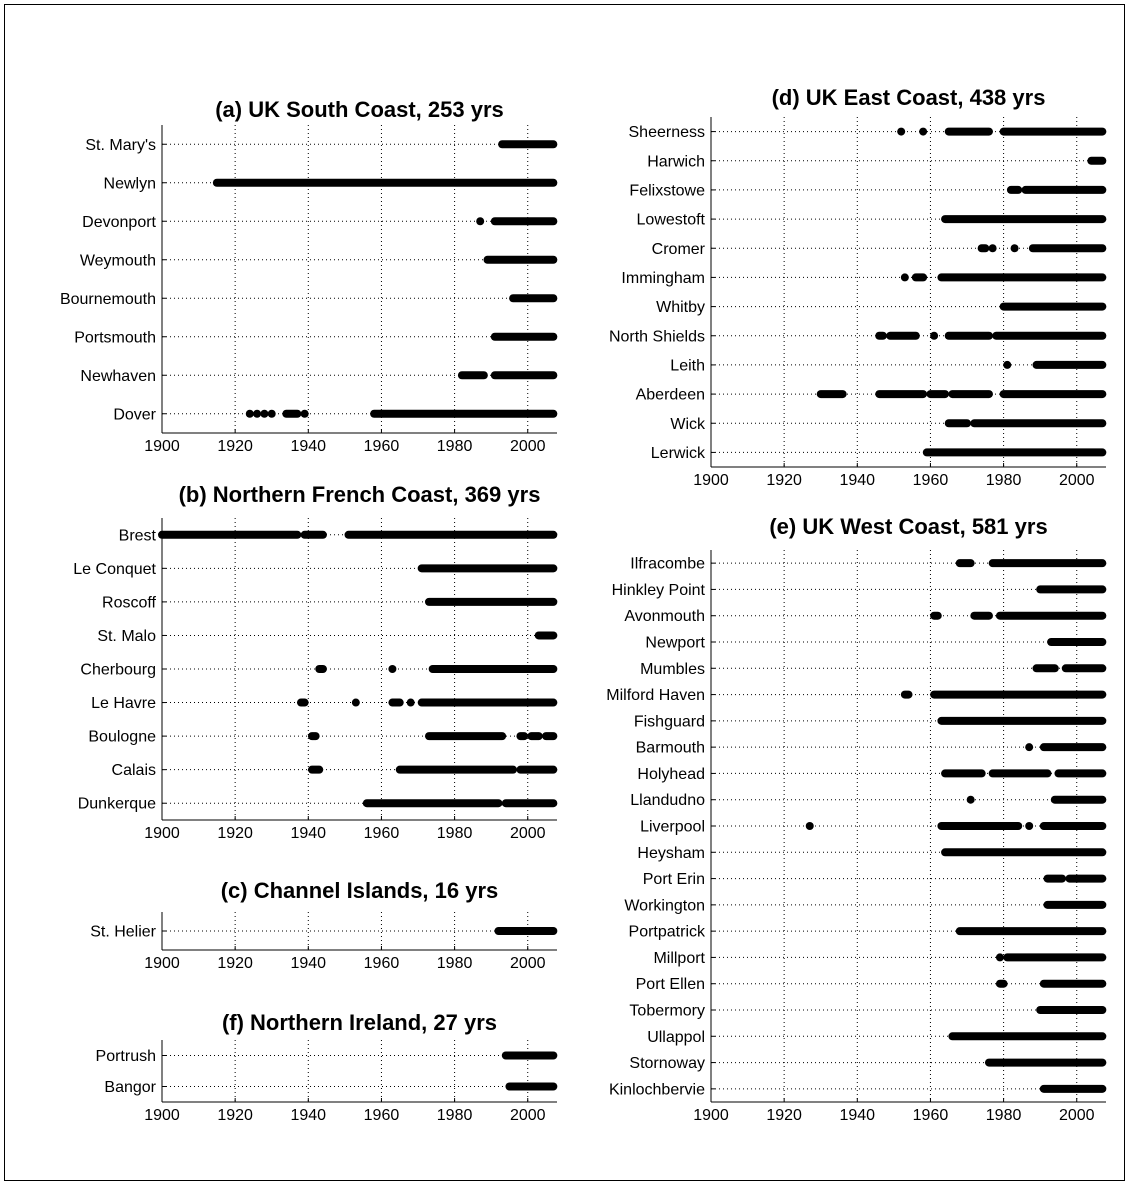  I want to click on station-label: Sheerness, so click(667, 132).